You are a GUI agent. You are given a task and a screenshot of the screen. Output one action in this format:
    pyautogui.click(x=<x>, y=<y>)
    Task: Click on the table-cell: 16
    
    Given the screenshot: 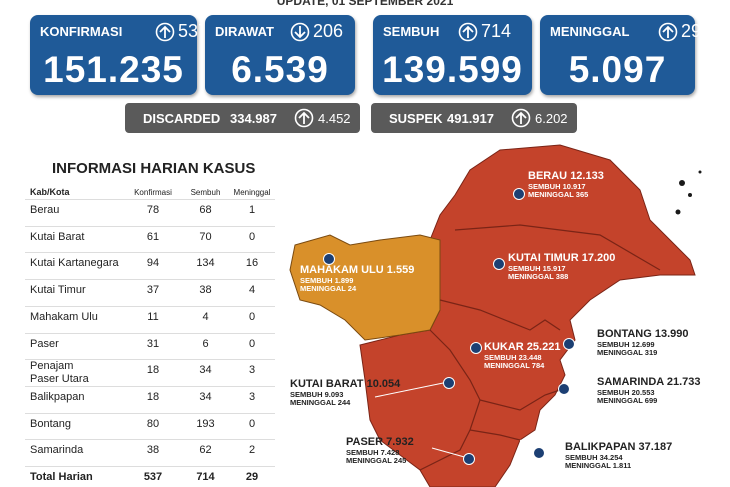 What is the action you would take?
    pyautogui.click(x=252, y=263)
    